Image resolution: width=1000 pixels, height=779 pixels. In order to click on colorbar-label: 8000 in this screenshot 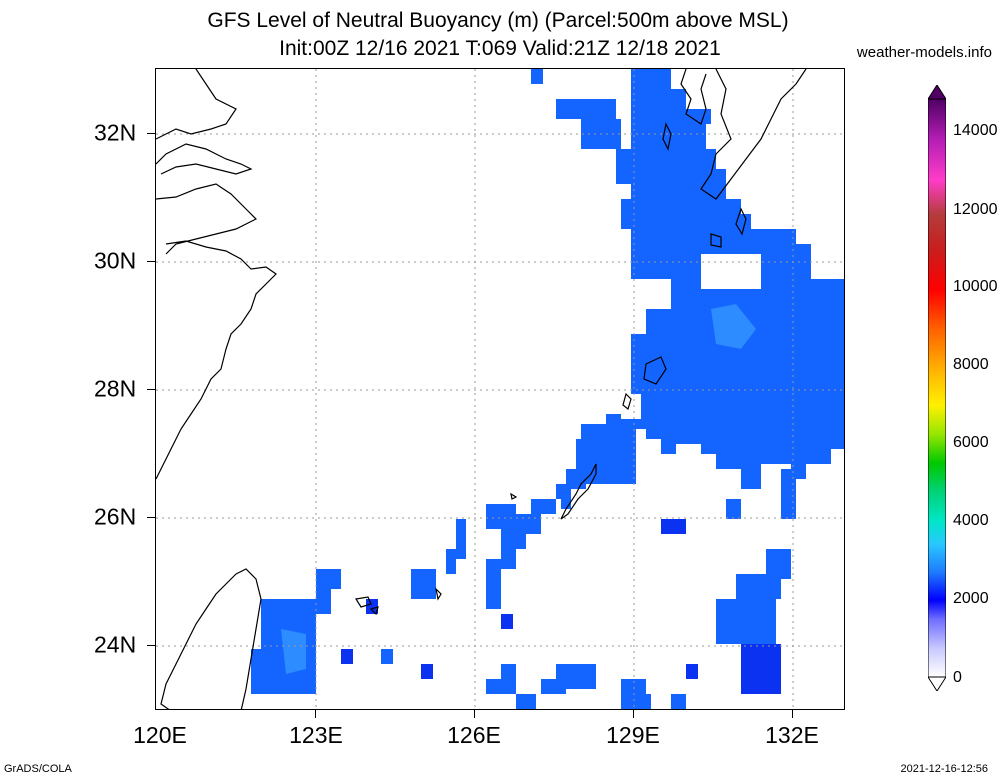, I will do `click(971, 364)`.